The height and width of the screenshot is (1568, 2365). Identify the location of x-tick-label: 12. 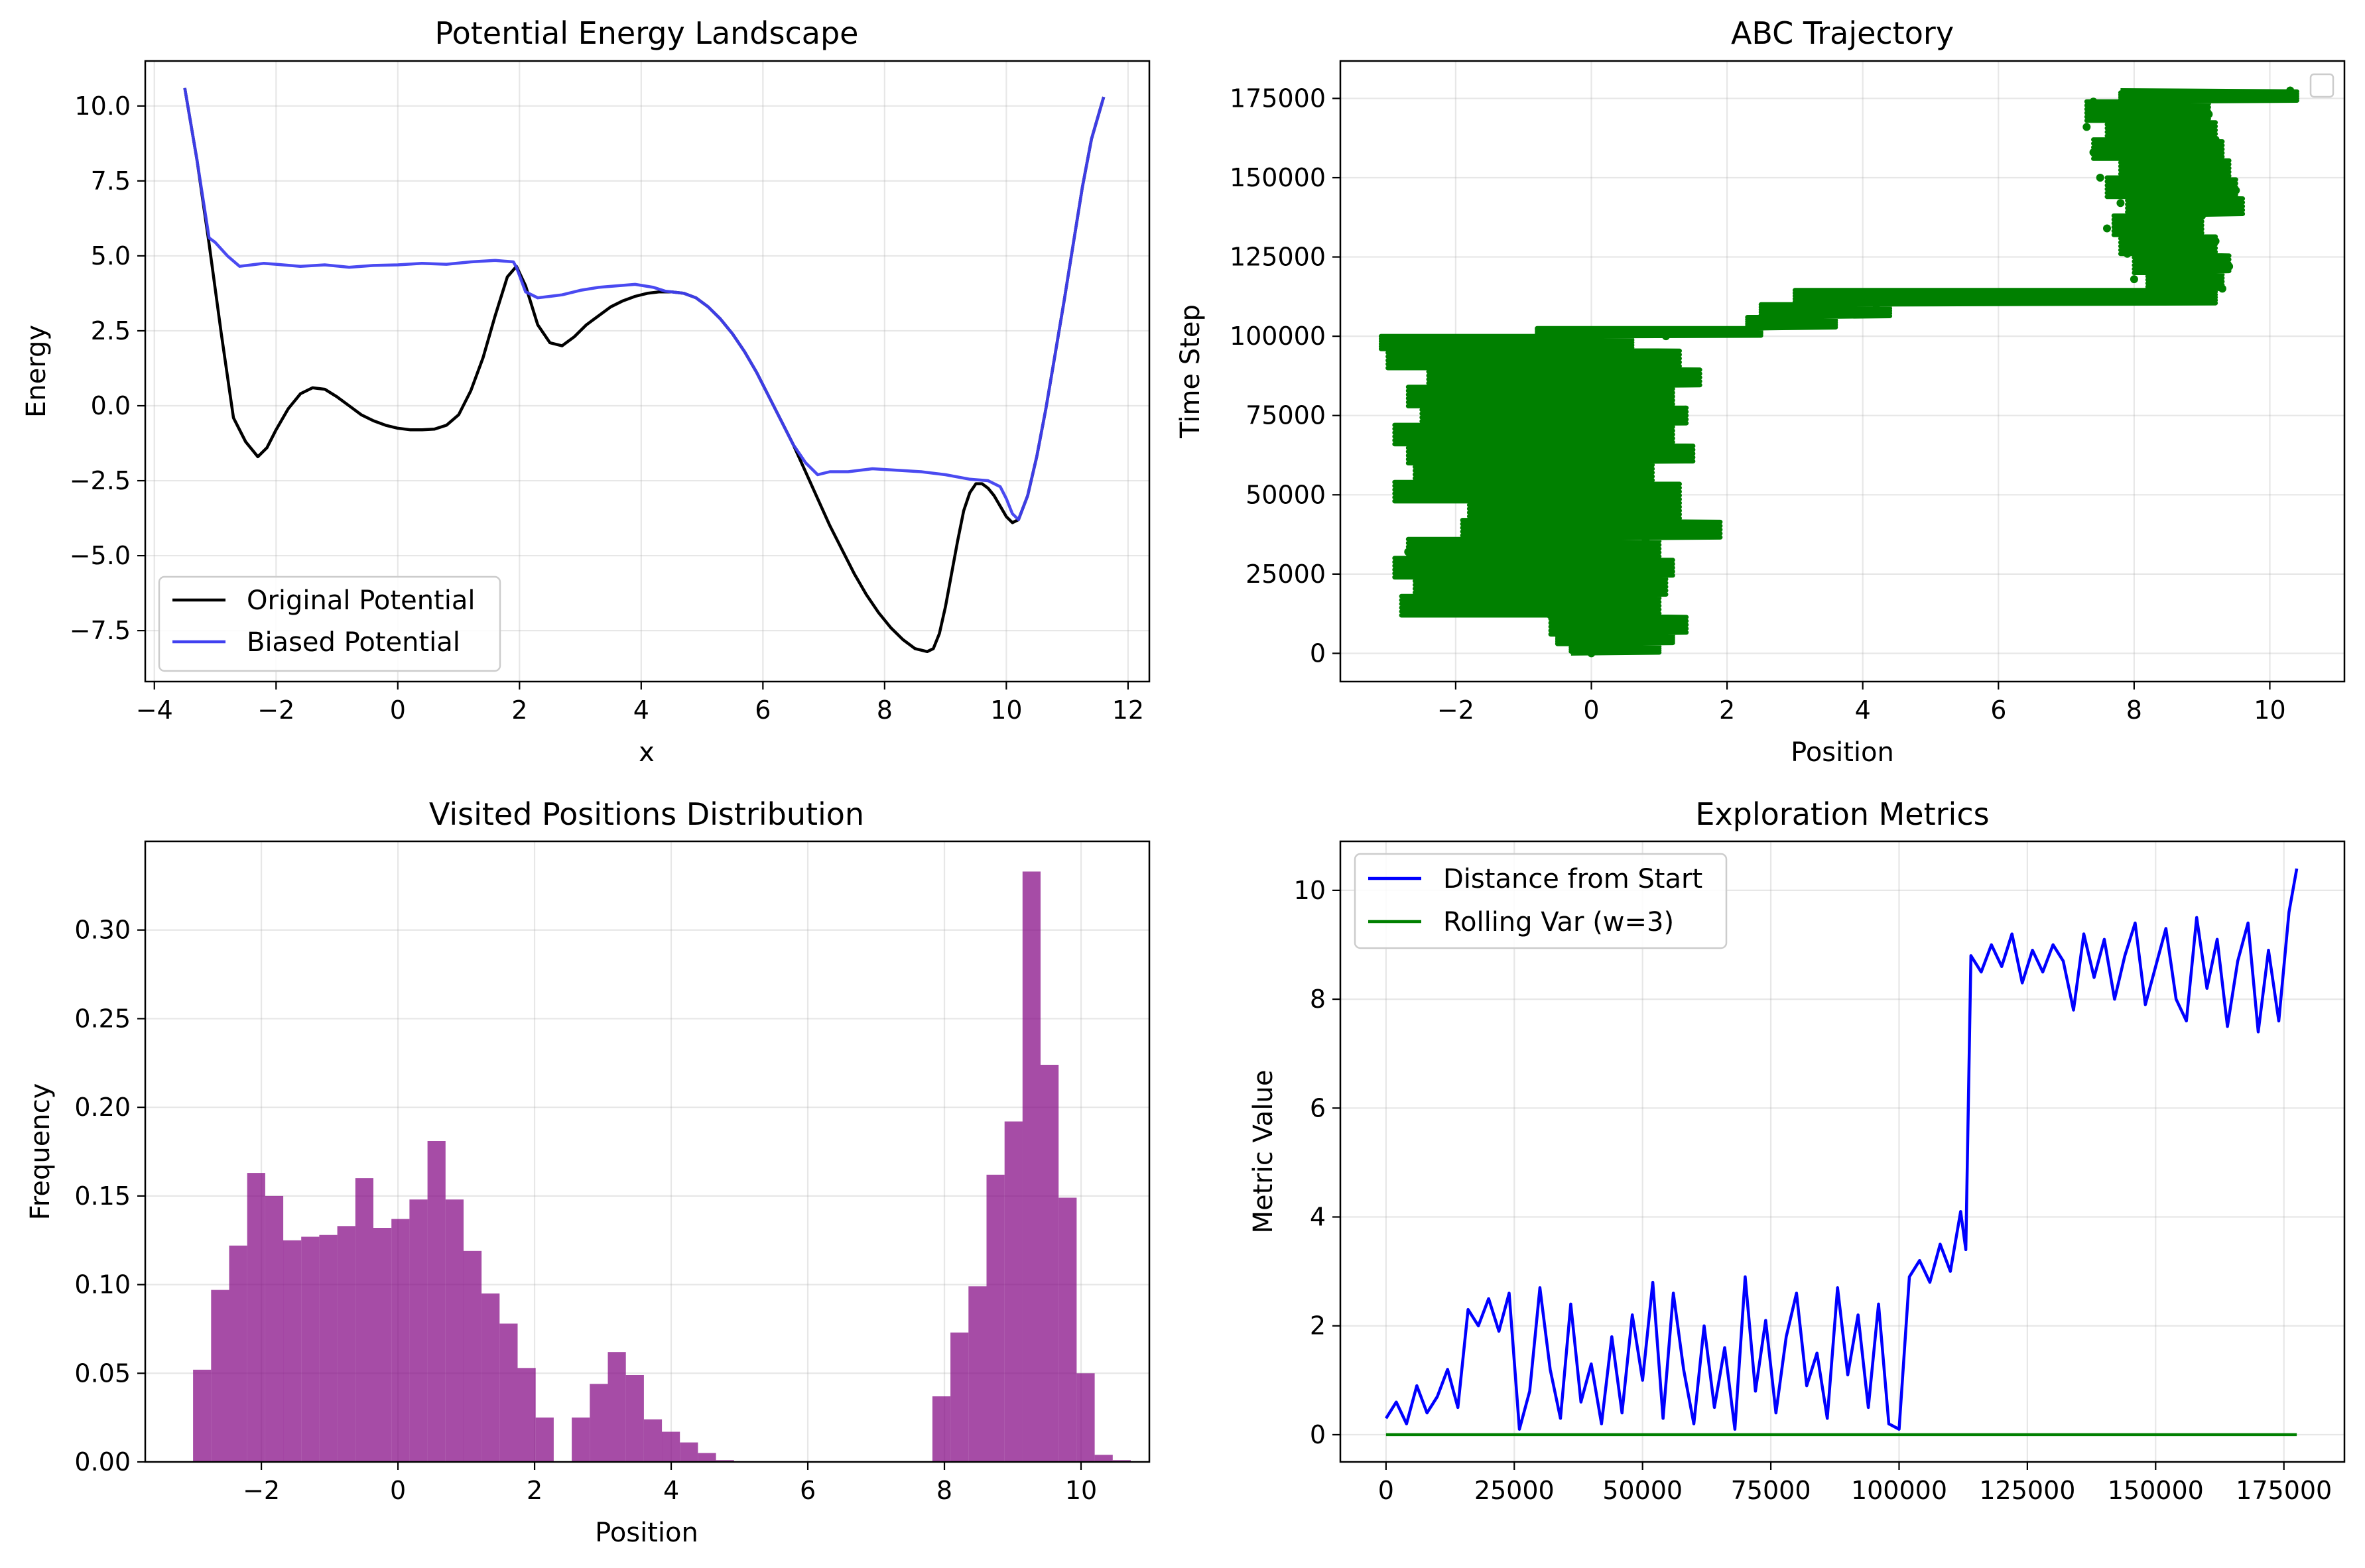
(1128, 710).